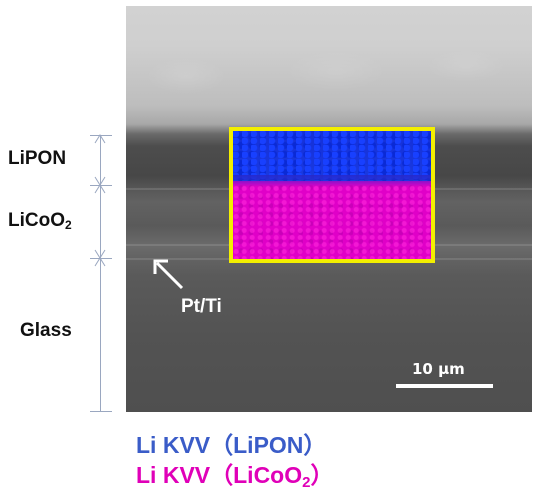  What do you see at coordinates (168, 274) in the screenshot?
I see `pointer-arrow-icon` at bounding box center [168, 274].